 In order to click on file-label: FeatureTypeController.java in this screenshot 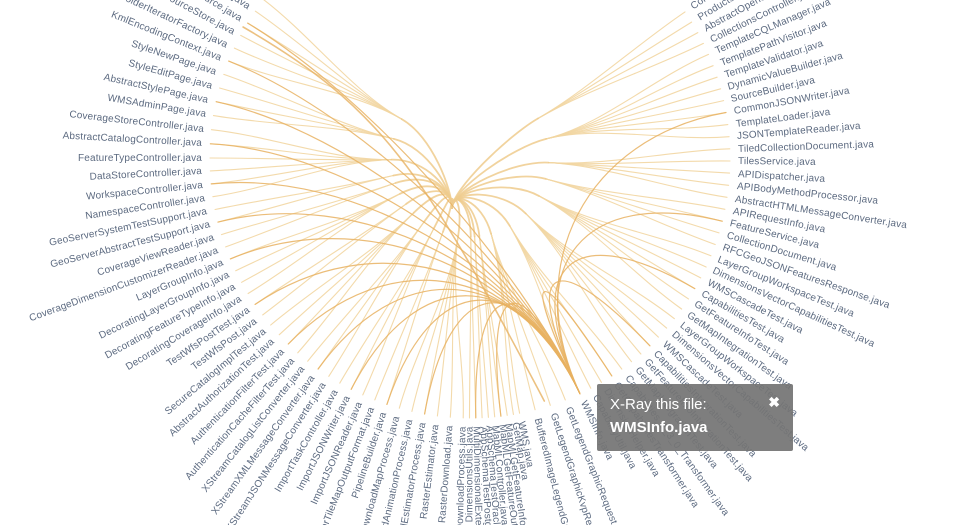, I will do `click(140, 158)`.